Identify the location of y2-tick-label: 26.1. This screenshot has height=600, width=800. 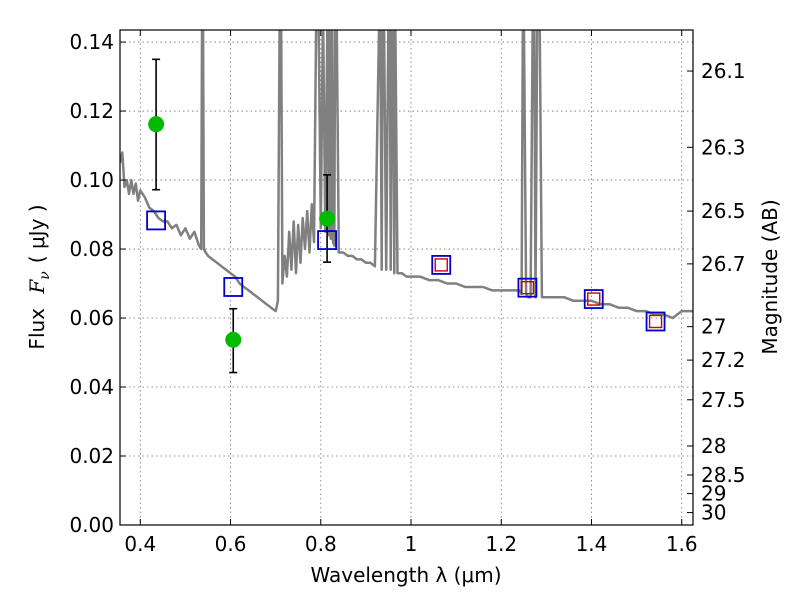
(723, 71).